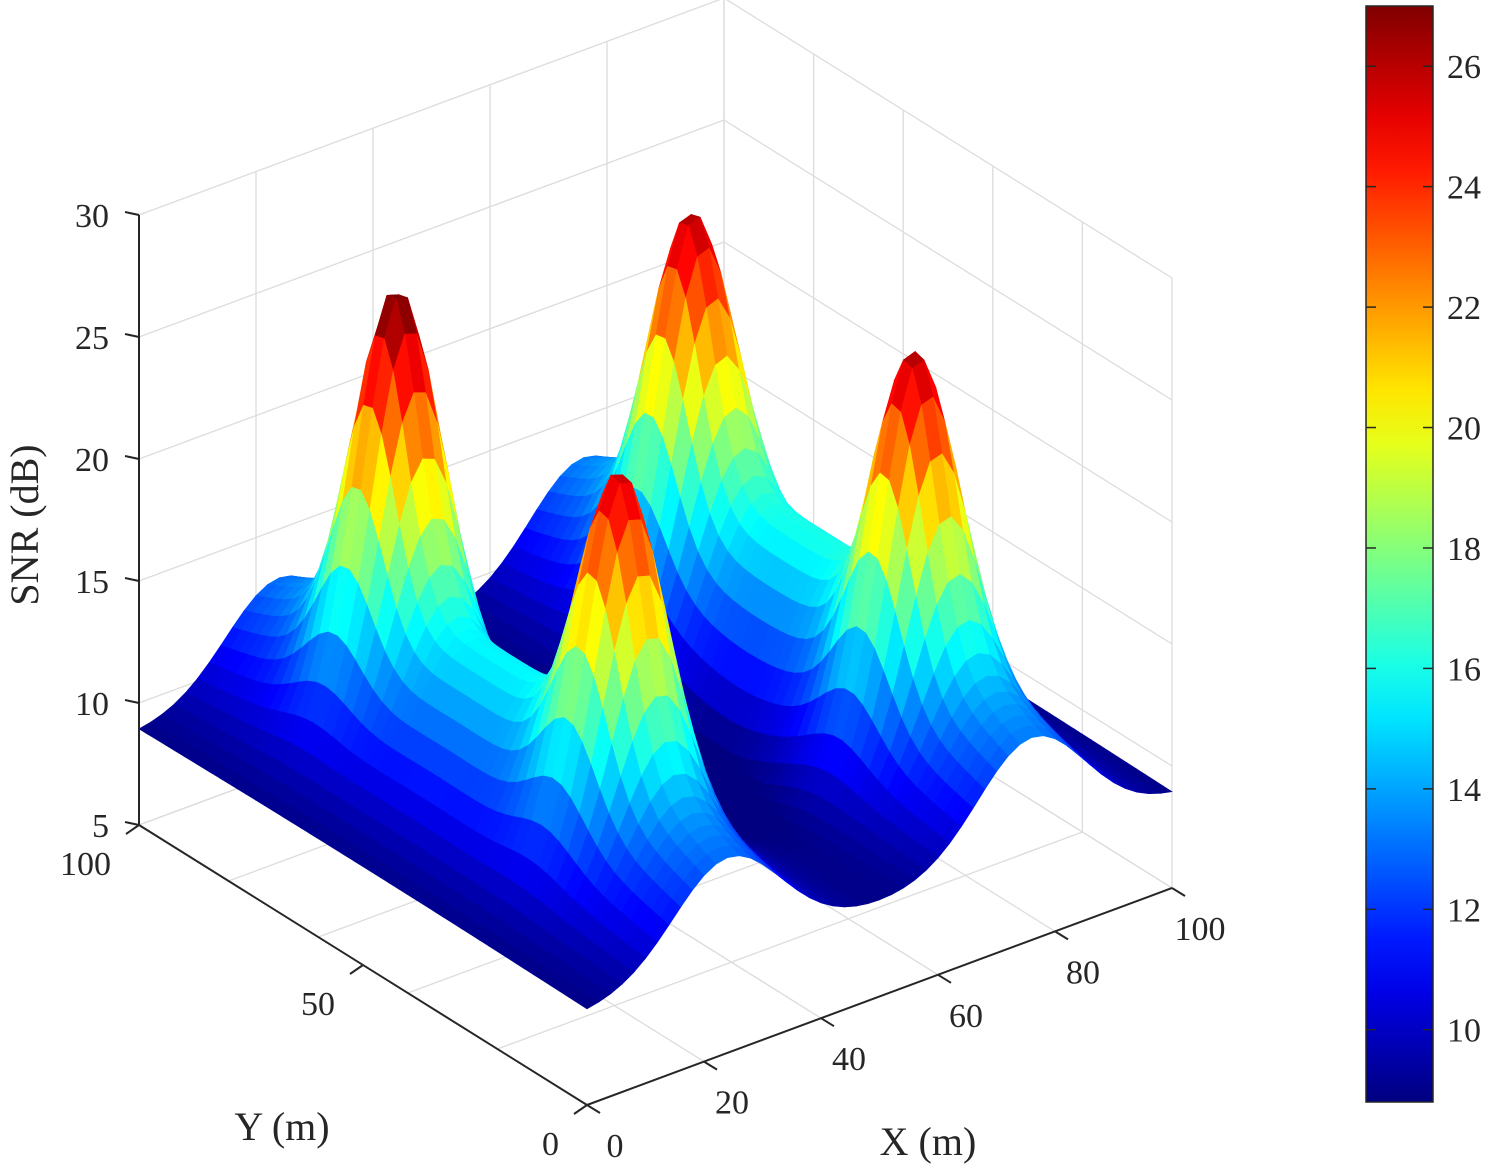 This screenshot has width=1495, height=1170. Describe the element at coordinates (318, 1004) in the screenshot. I see `y-tick-label: 50` at that location.